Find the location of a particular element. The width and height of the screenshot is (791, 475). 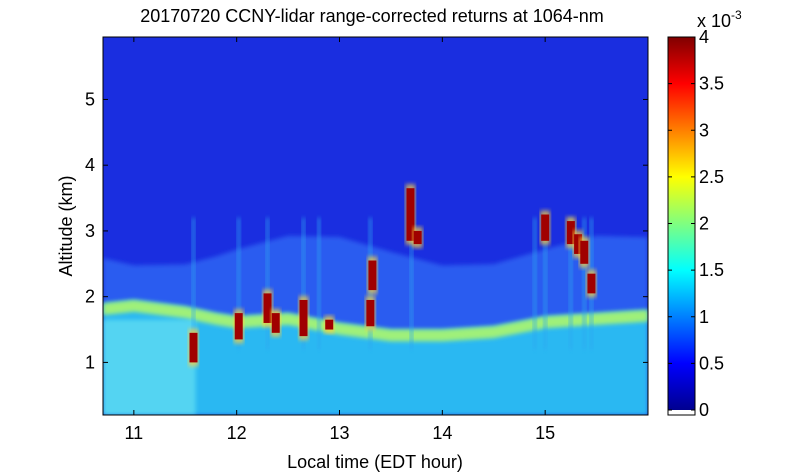

residual-layer is located at coordinates (149, 367).